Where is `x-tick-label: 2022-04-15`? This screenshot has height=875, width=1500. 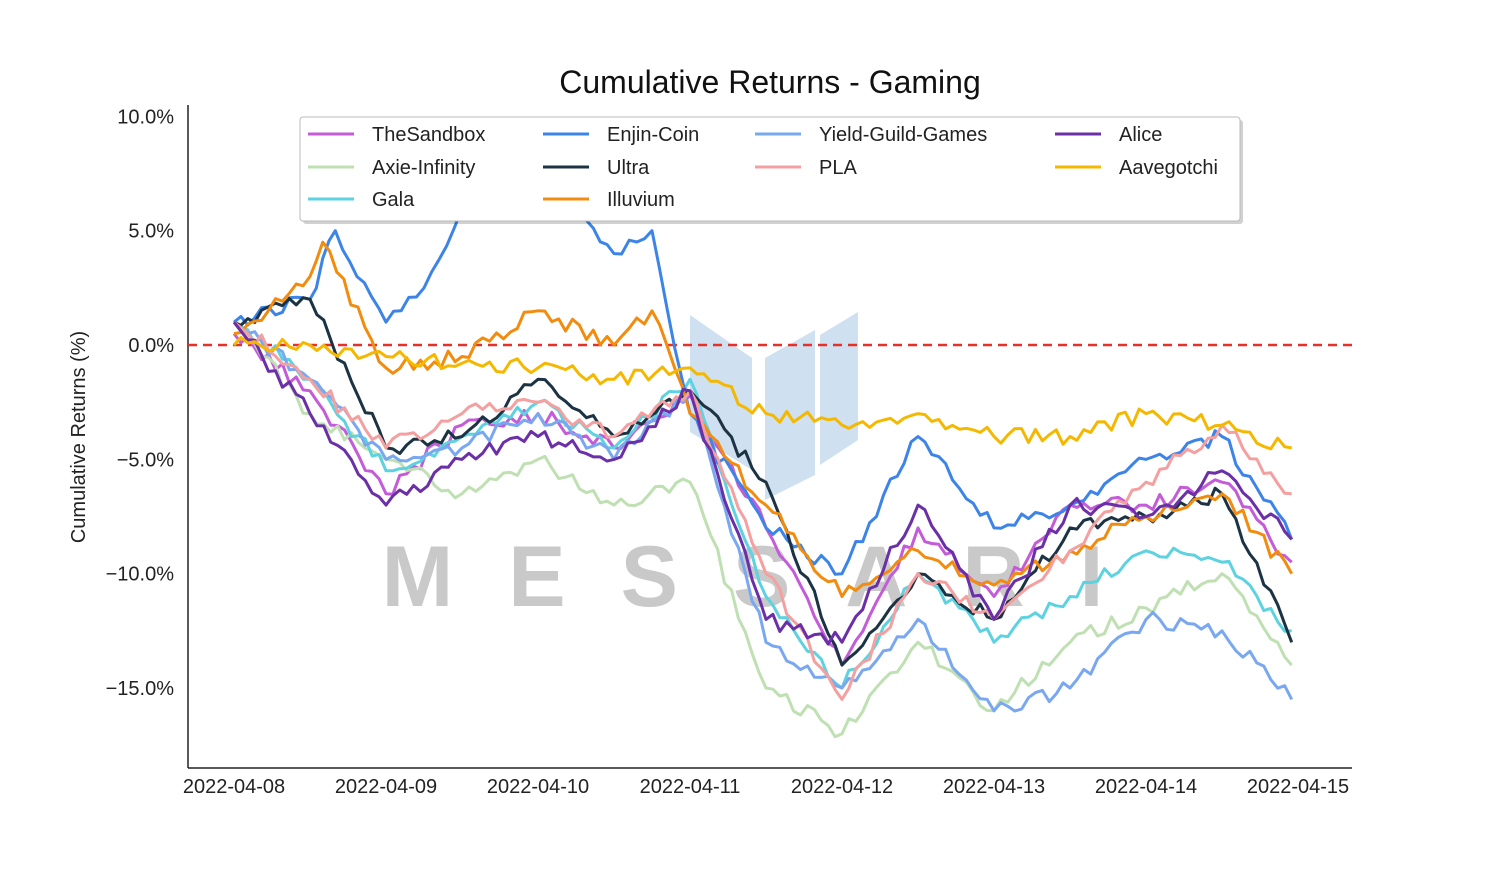
x-tick-label: 2022-04-15 is located at coordinates (1298, 787).